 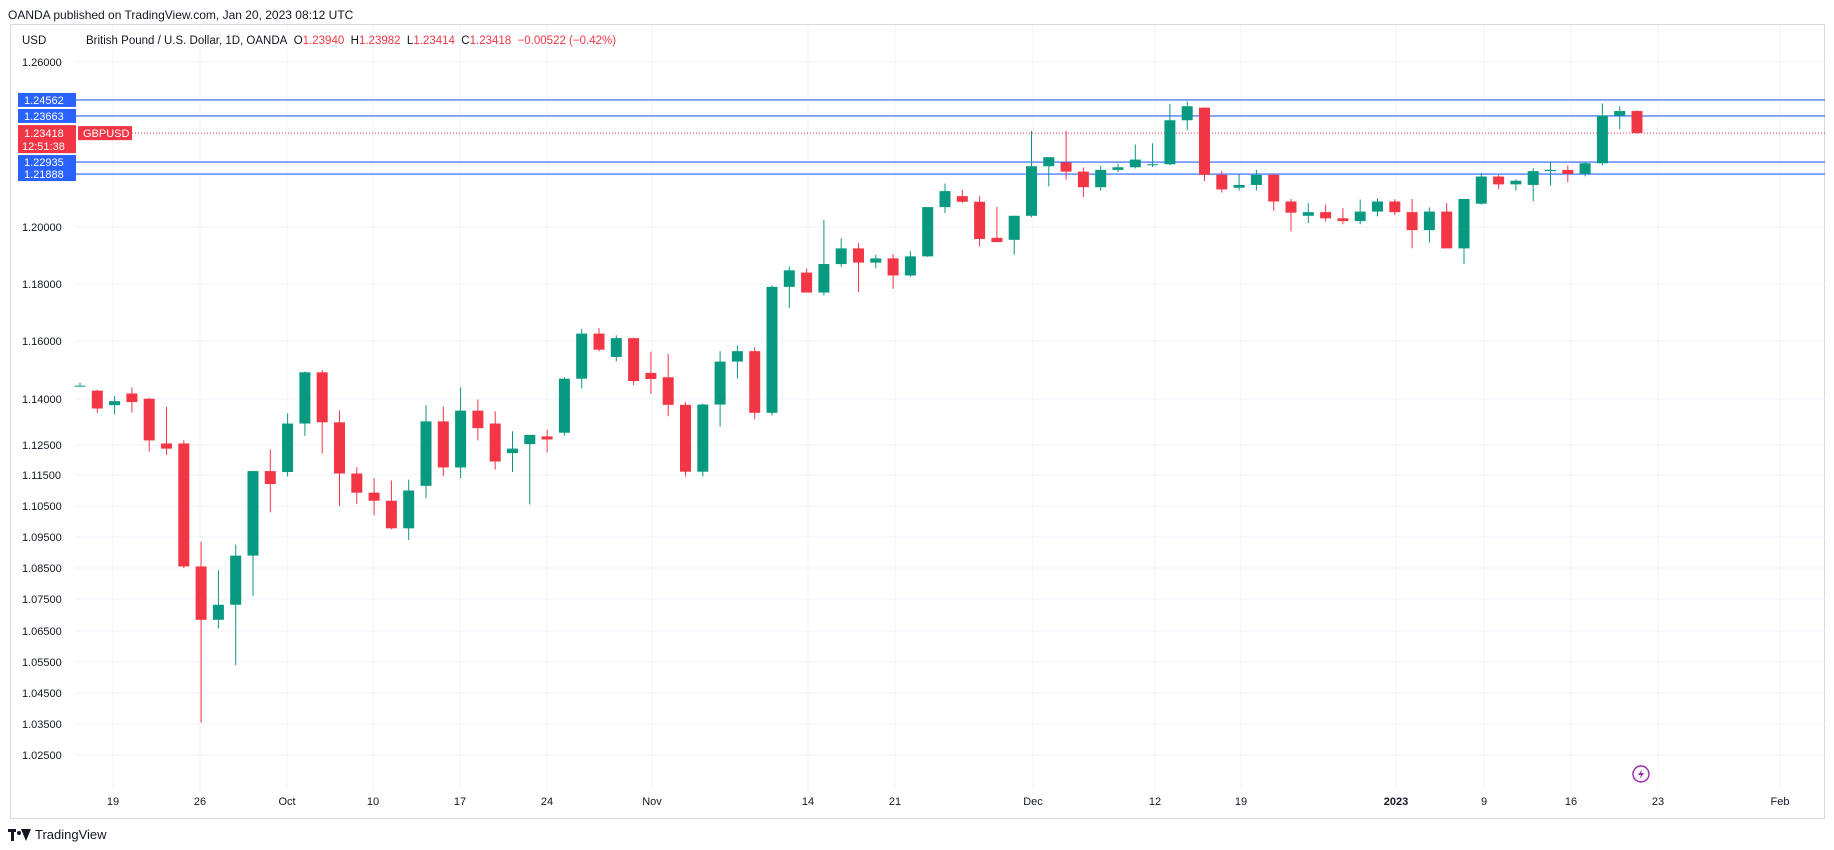 What do you see at coordinates (113, 802) in the screenshot?
I see `x-tick-label: 19` at bounding box center [113, 802].